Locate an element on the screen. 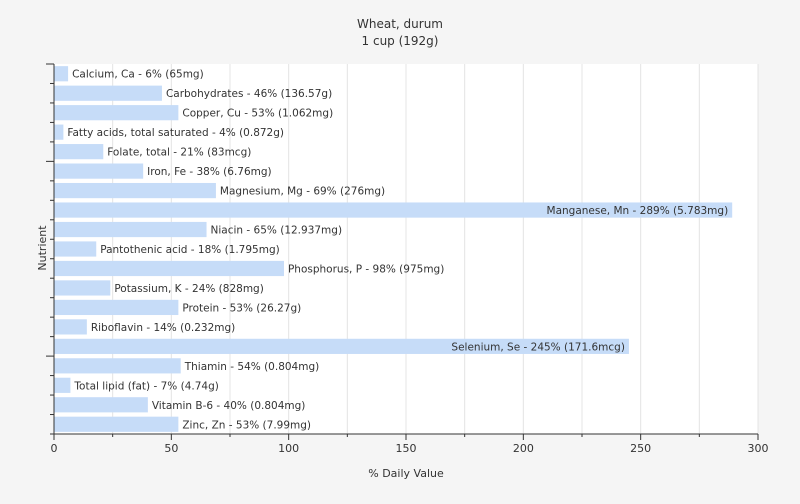  chart-subtitle: 1 cup (192g) is located at coordinates (400, 41).